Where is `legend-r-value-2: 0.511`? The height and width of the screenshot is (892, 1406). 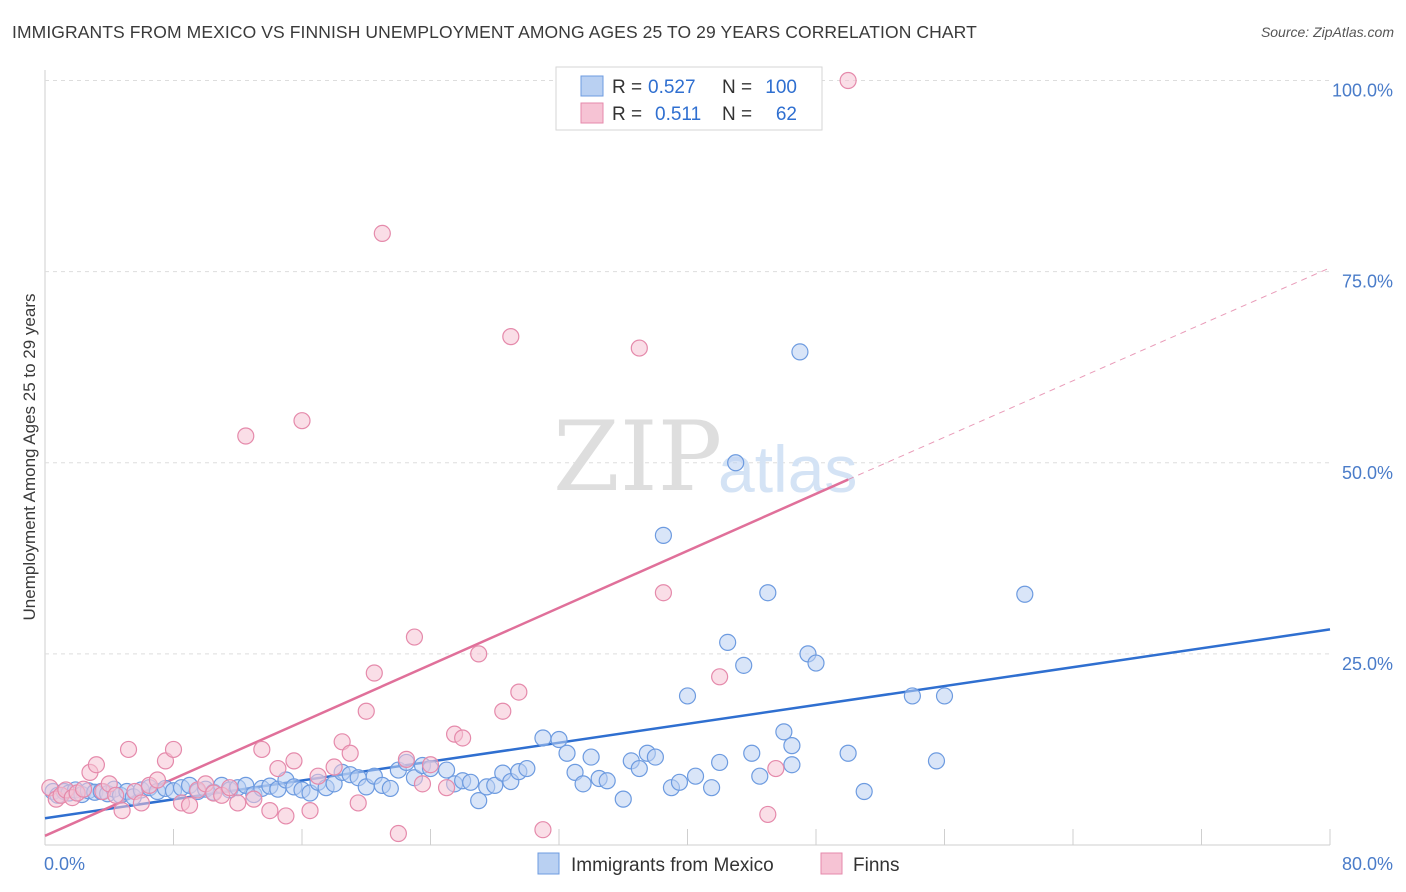
legend-r-value-2: 0.511 is located at coordinates (678, 114).